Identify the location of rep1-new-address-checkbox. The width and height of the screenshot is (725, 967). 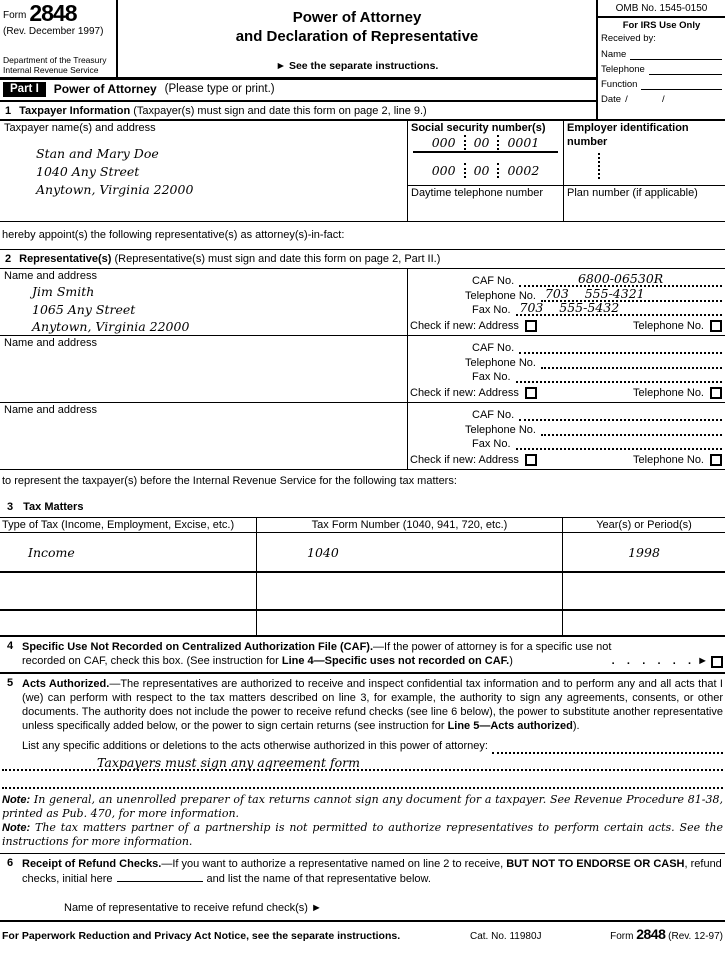
(530, 325).